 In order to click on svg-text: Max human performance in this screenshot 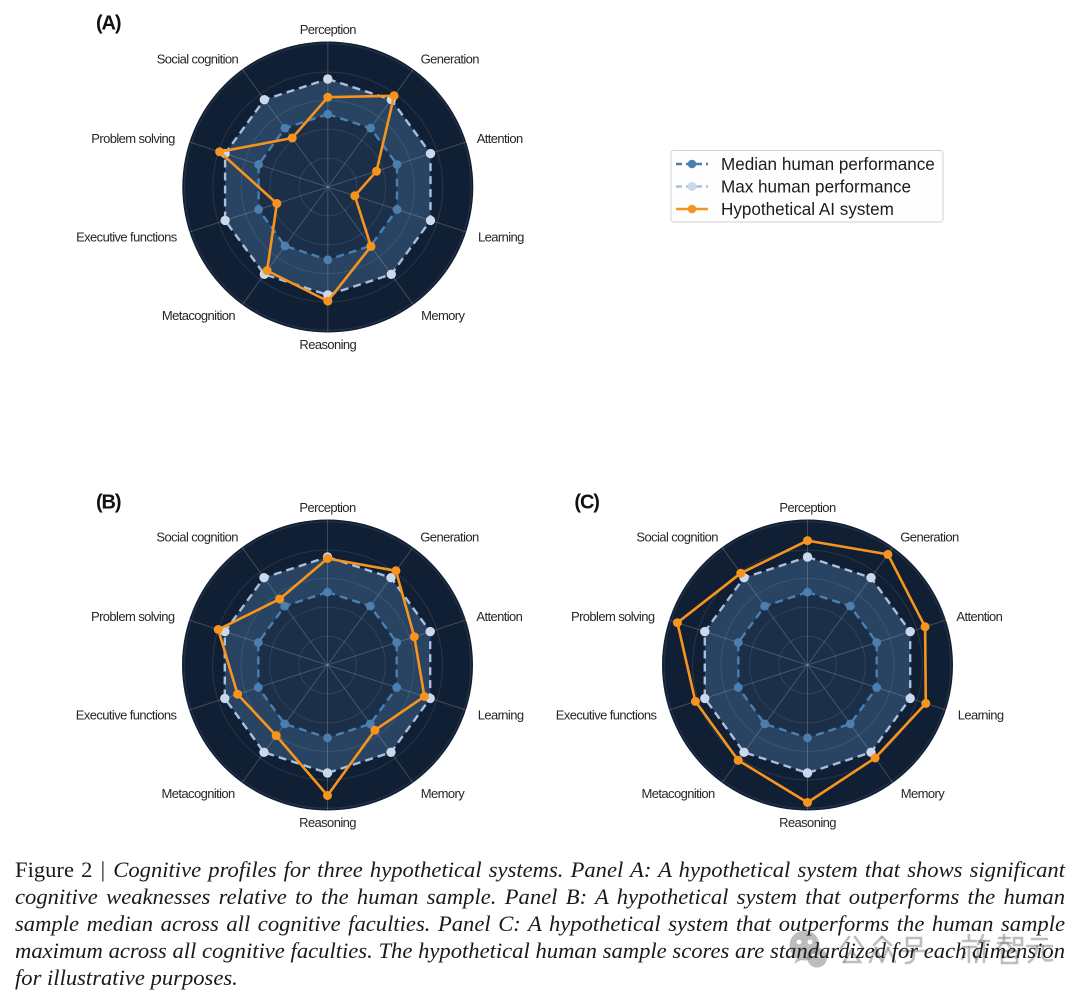, I will do `click(816, 186)`.